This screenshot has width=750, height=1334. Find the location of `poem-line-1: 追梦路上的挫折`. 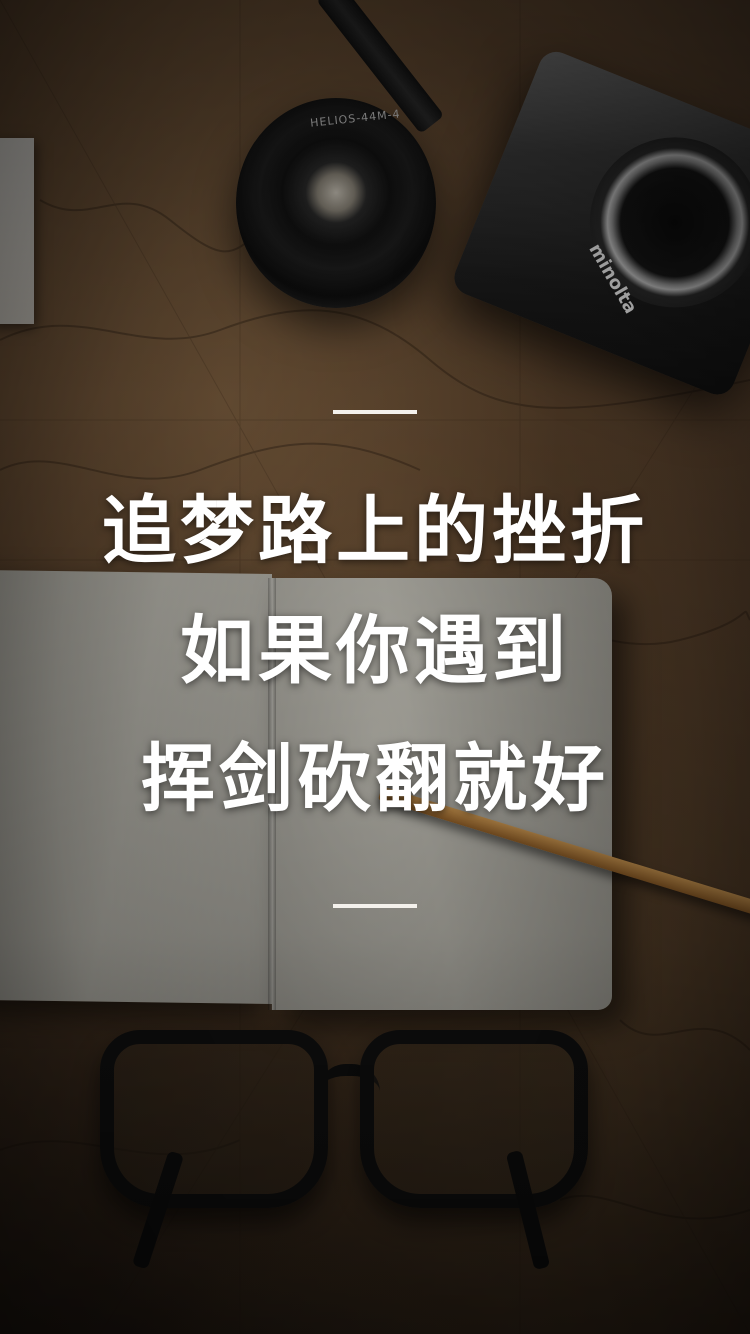

poem-line-1: 追梦路上的挫折 is located at coordinates (375, 531).